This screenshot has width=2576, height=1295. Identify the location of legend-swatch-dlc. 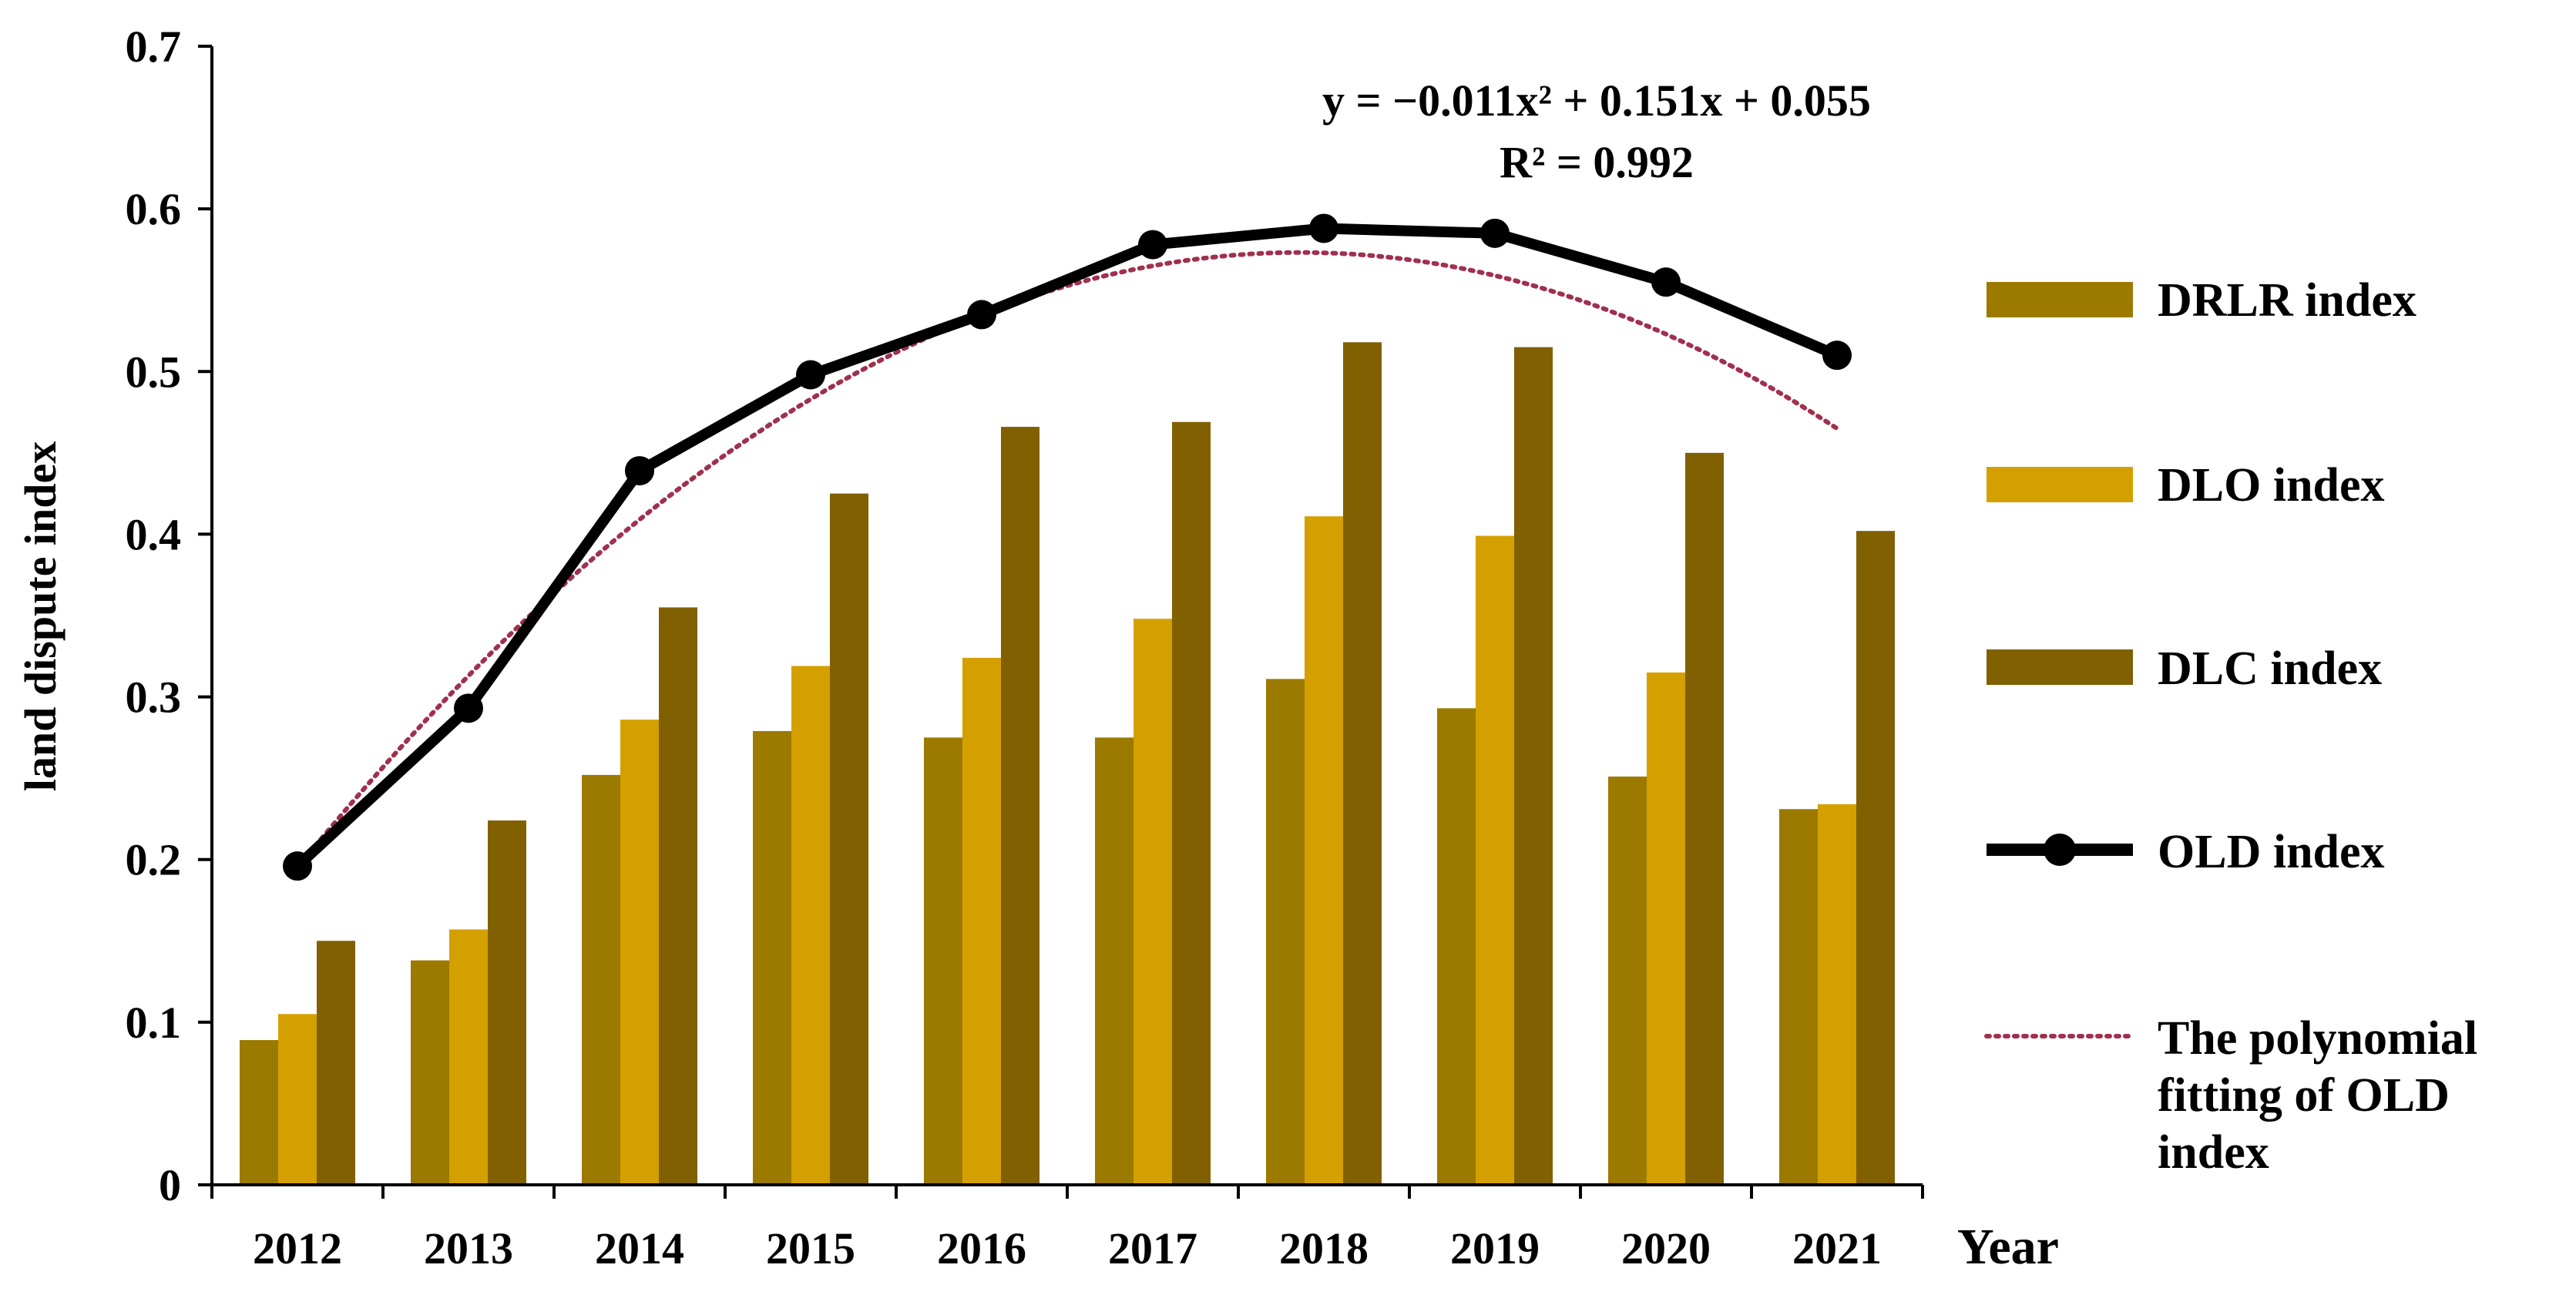
(2060, 667).